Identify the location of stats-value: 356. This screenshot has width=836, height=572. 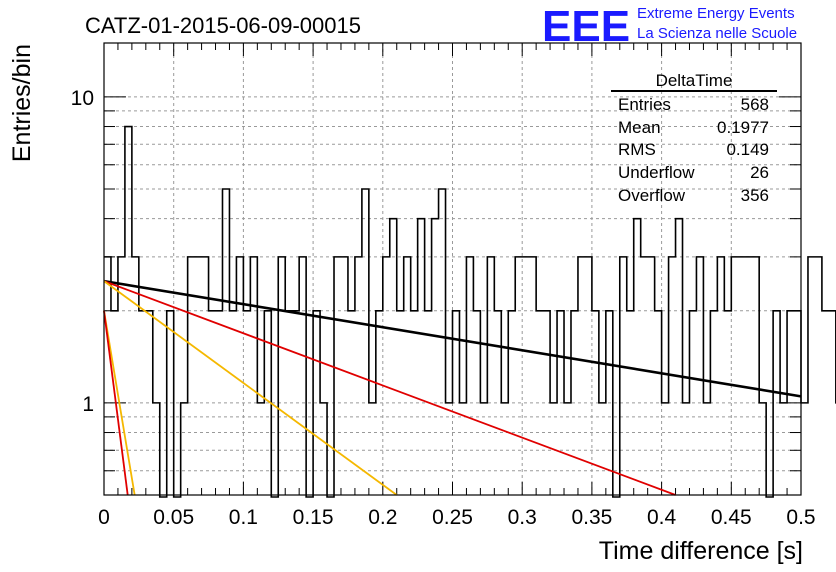
(755, 195).